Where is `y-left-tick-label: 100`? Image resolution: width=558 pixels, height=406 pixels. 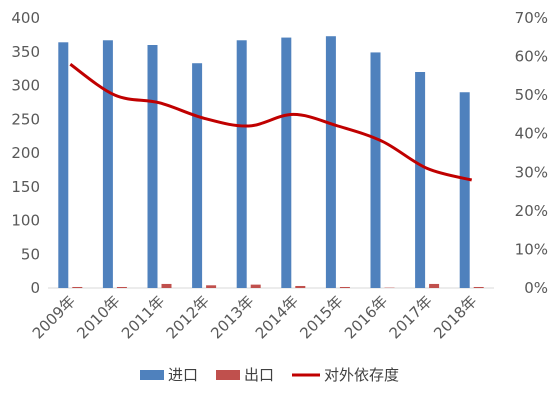
y-left-tick-label: 100 is located at coordinates (25, 221).